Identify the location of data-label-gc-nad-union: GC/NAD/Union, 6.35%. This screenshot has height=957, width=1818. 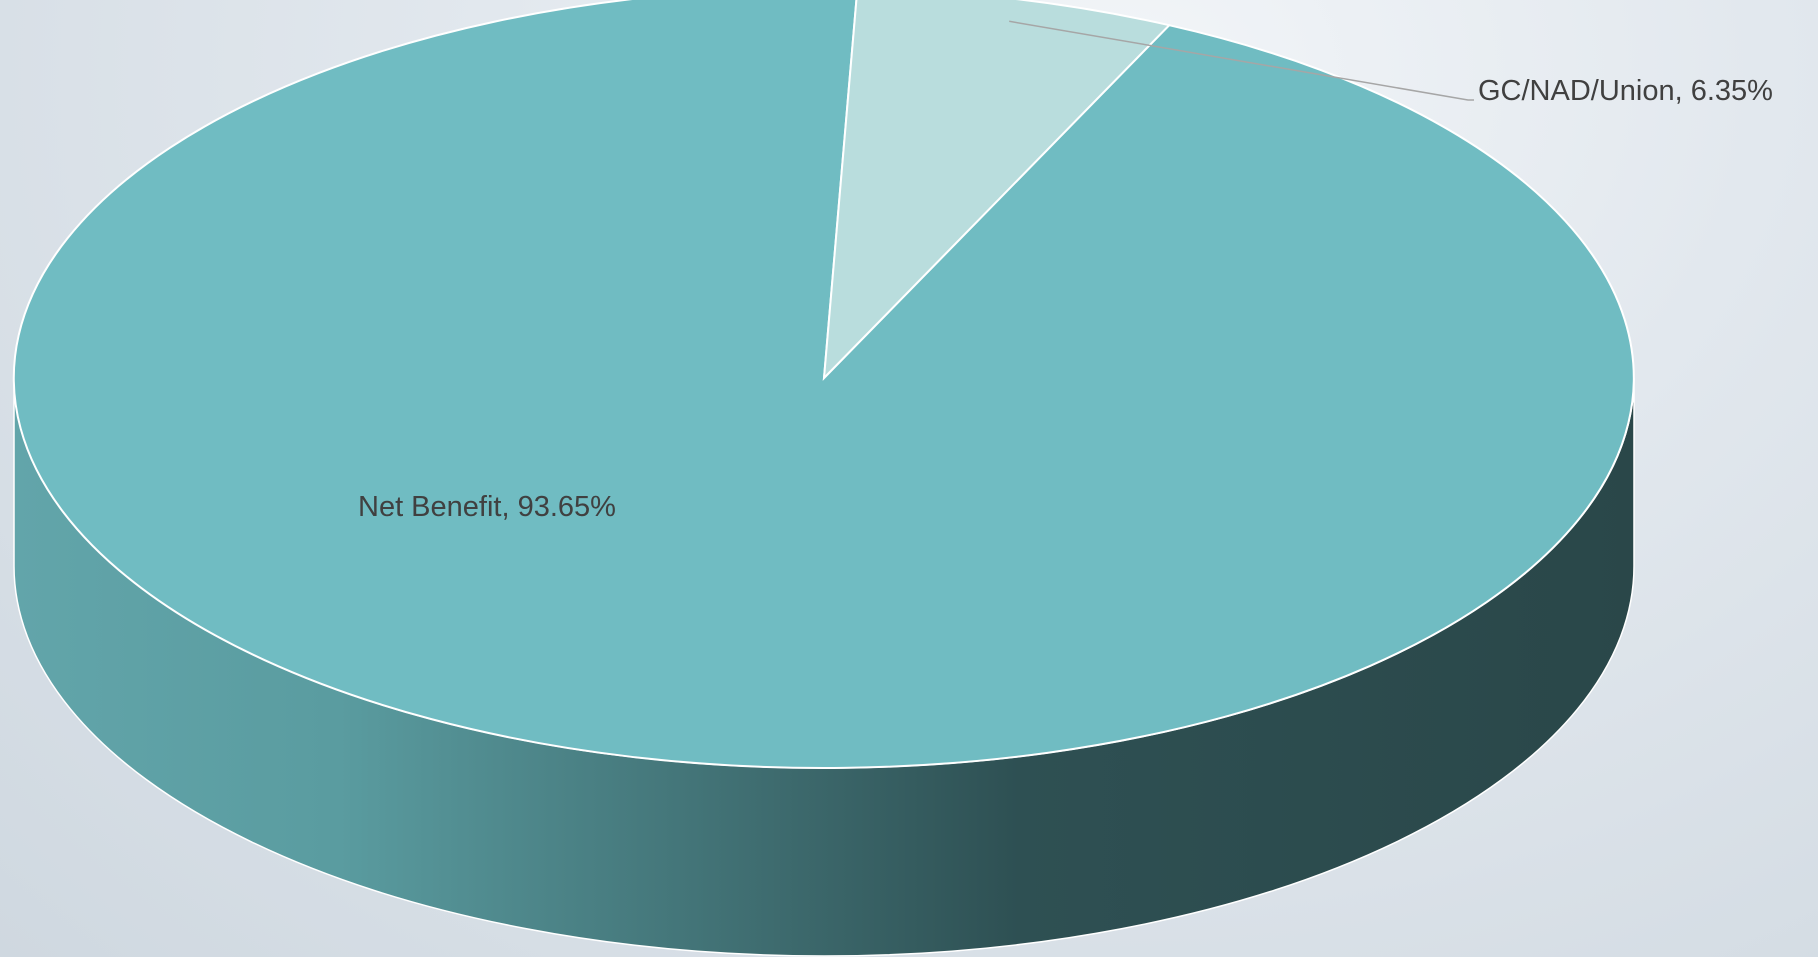
(1625, 91).